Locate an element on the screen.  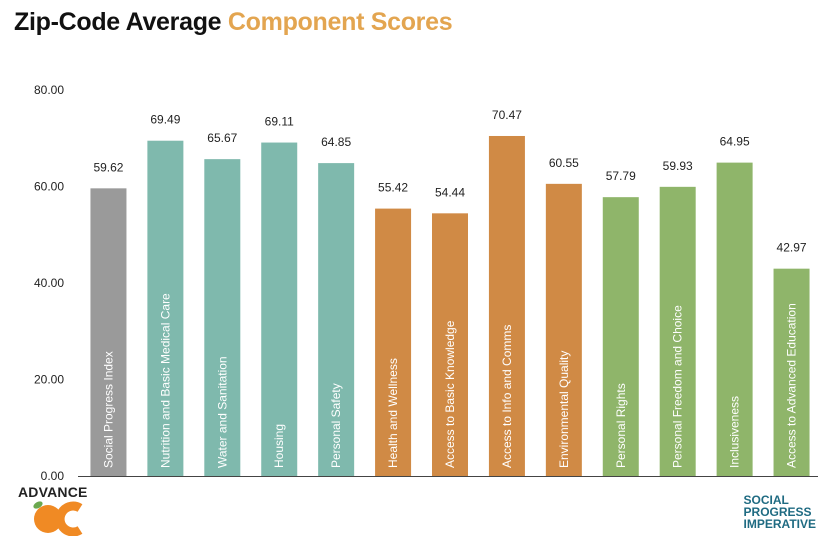
logo-line-3: IMPERATIVE is located at coordinates (779, 524).